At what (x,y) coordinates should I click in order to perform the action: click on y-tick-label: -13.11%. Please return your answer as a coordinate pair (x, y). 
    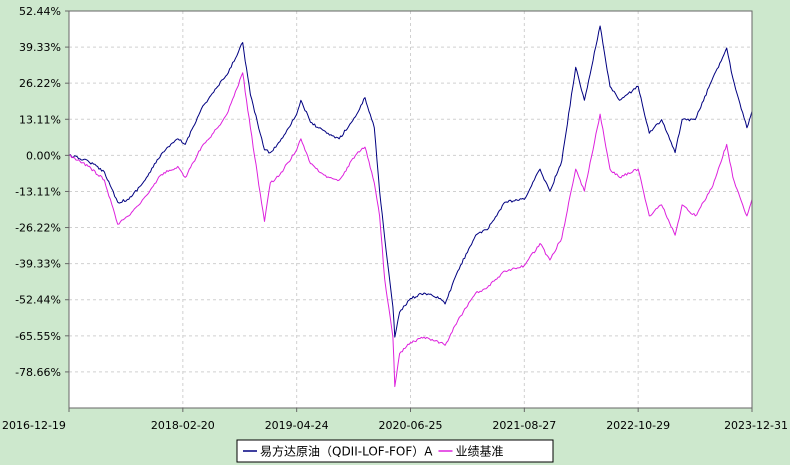
    Looking at the image, I should click on (38, 191).